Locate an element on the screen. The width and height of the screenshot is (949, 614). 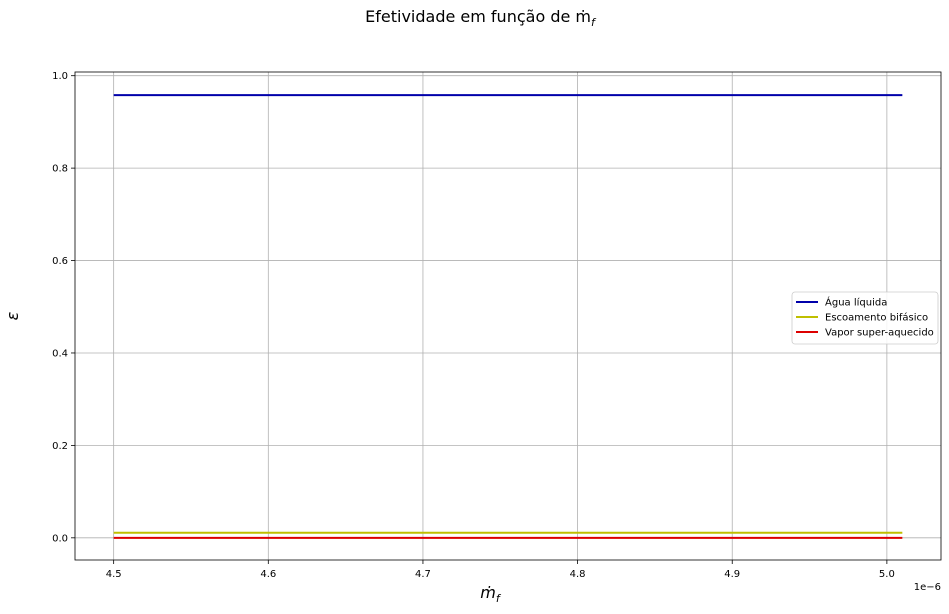
x-tick-label: 4.8 is located at coordinates (578, 574).